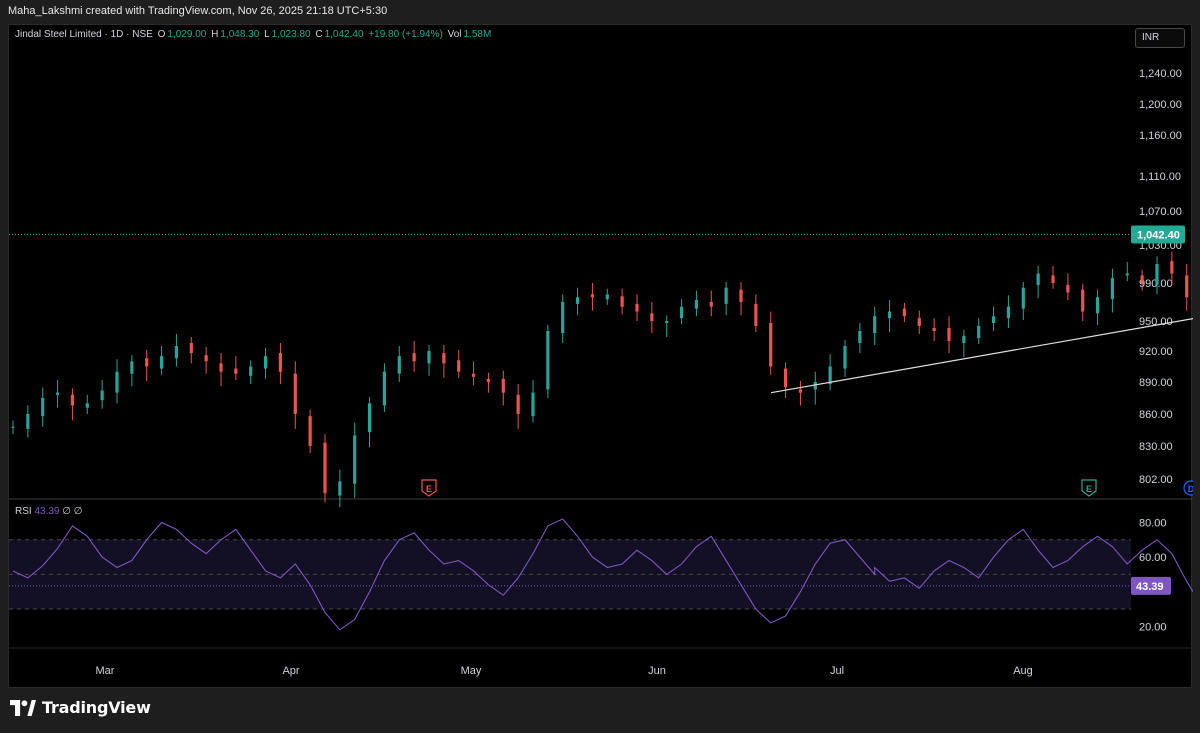 The image size is (1200, 733). What do you see at coordinates (84, 34) in the screenshot?
I see `symbol-title: Jindal Steel Limited · 1D · NSE` at bounding box center [84, 34].